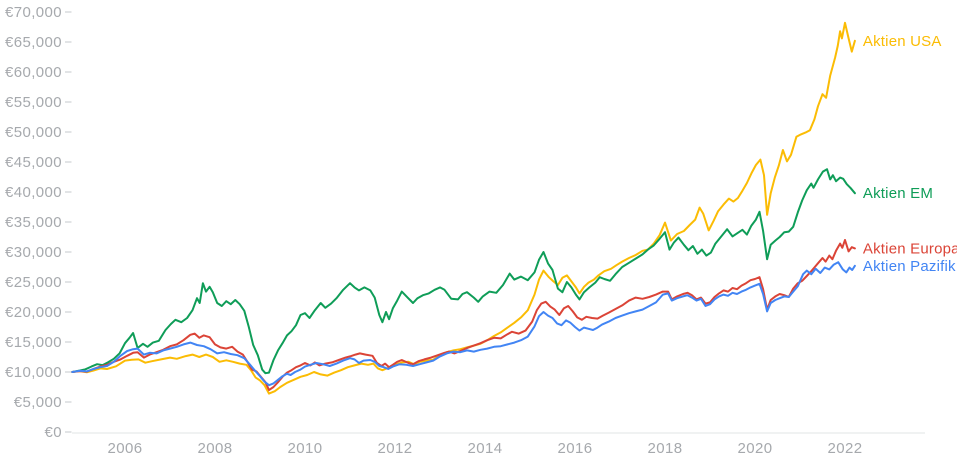 Image resolution: width=957 pixels, height=462 pixels. I want to click on x-axis-label: 2018, so click(665, 448).